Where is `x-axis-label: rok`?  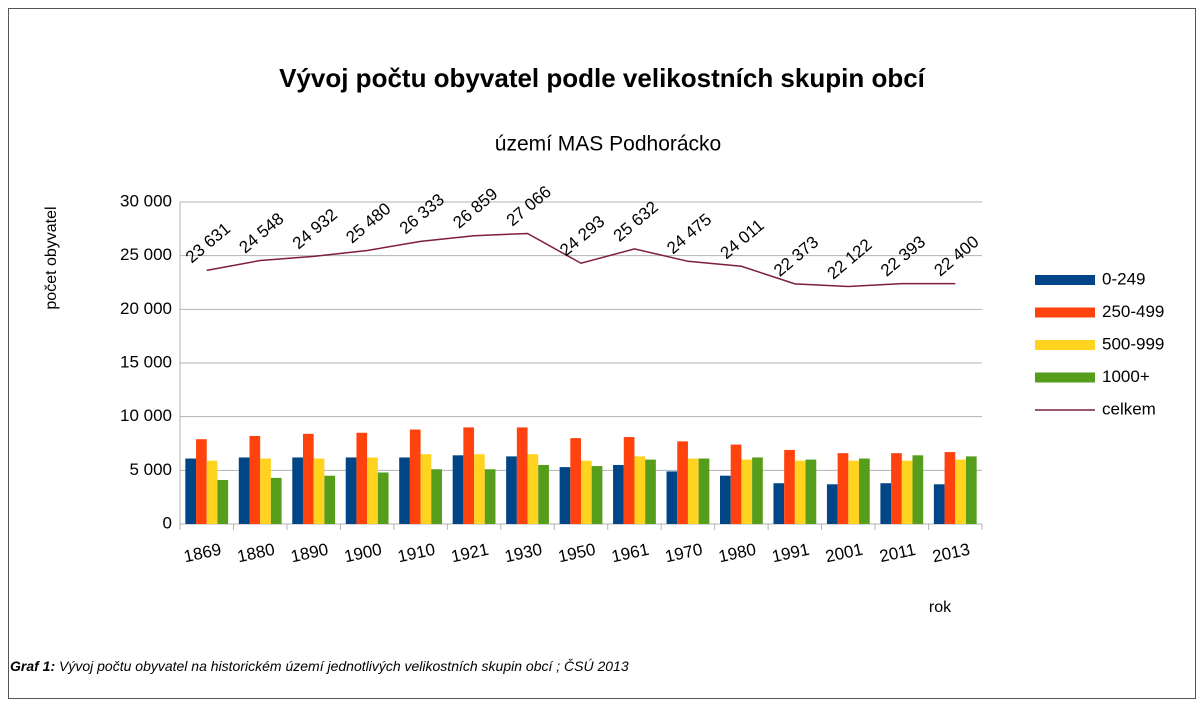
x-axis-label: rok is located at coordinates (940, 607).